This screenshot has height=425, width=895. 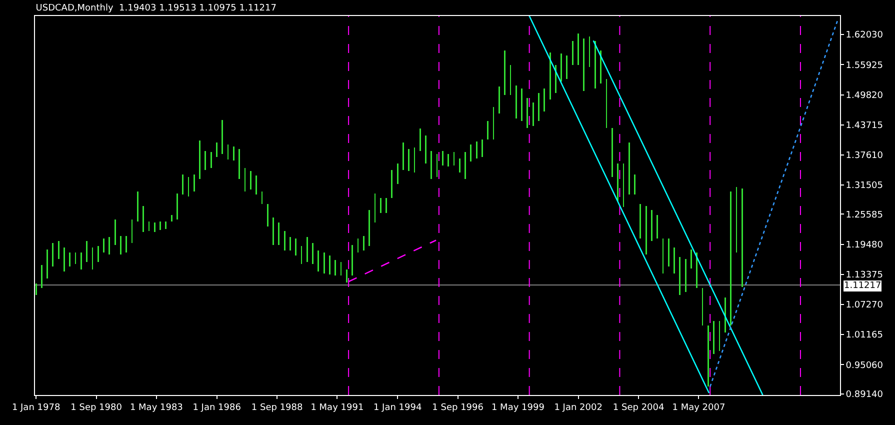 I want to click on y-tick-label: 0.89140, so click(x=865, y=395).